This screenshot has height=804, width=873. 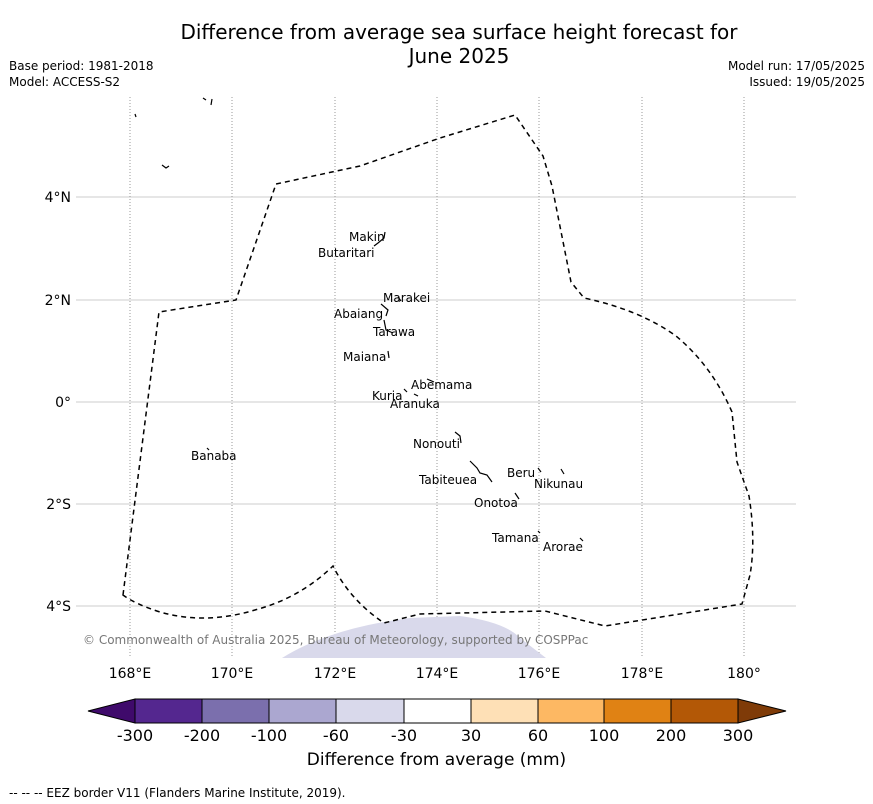 I want to click on place-tarawa: Tarawa, so click(x=393, y=332).